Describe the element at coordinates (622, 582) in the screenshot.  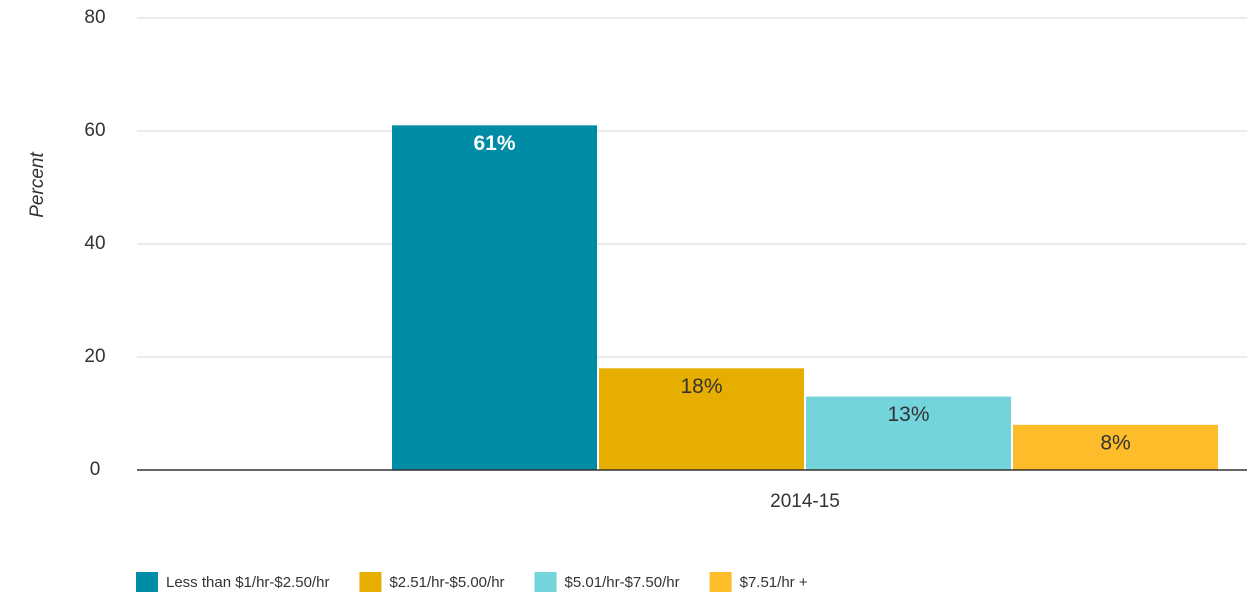
I see `legend-label: $5.01/hr-$7.50/hr` at that location.